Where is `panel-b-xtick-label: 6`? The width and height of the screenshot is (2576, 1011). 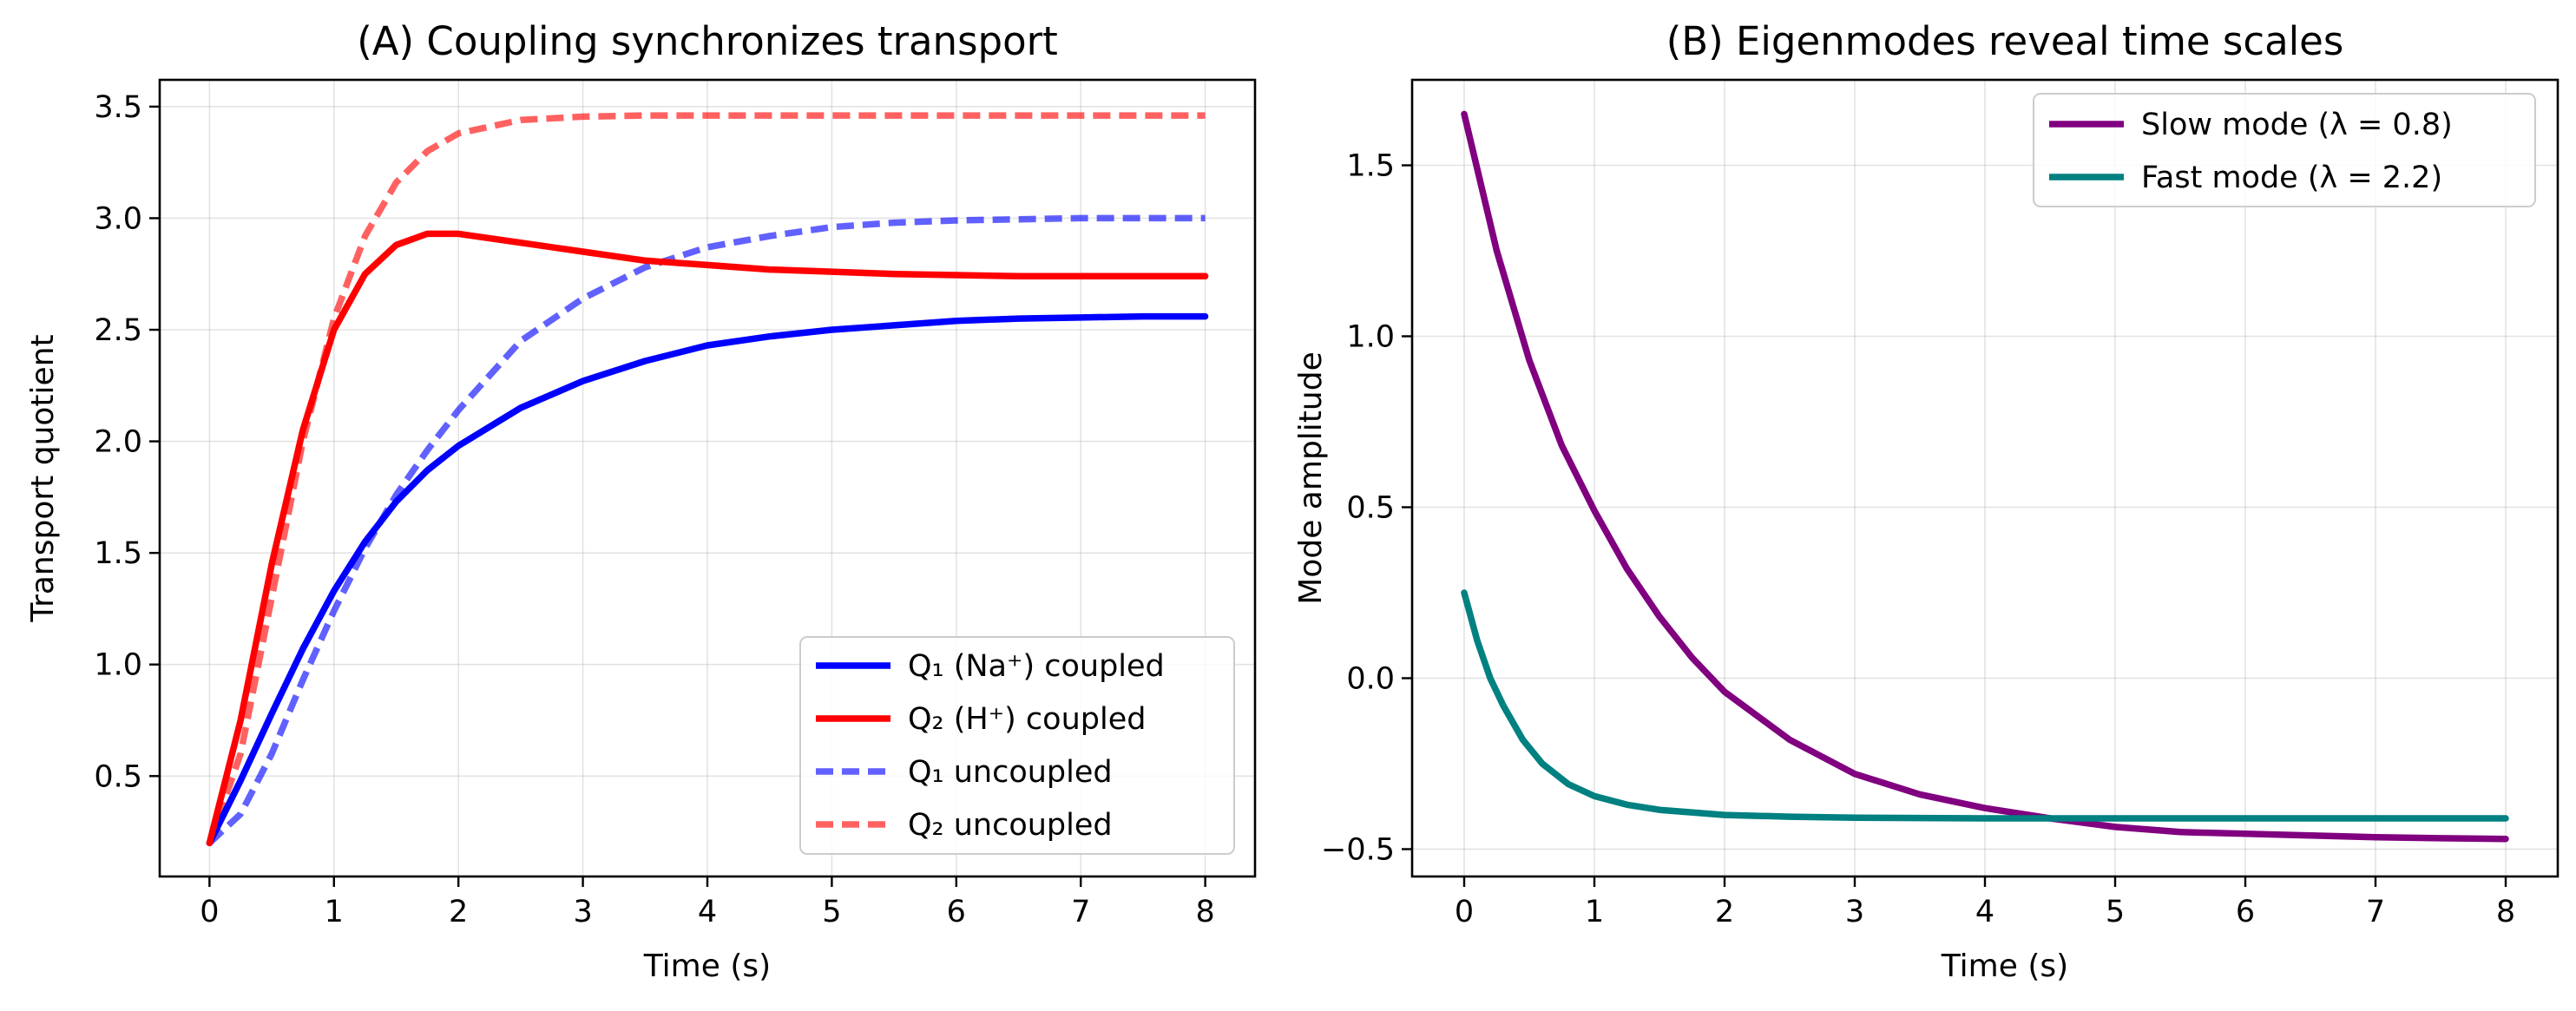
panel-b-xtick-label: 6 is located at coordinates (2245, 912).